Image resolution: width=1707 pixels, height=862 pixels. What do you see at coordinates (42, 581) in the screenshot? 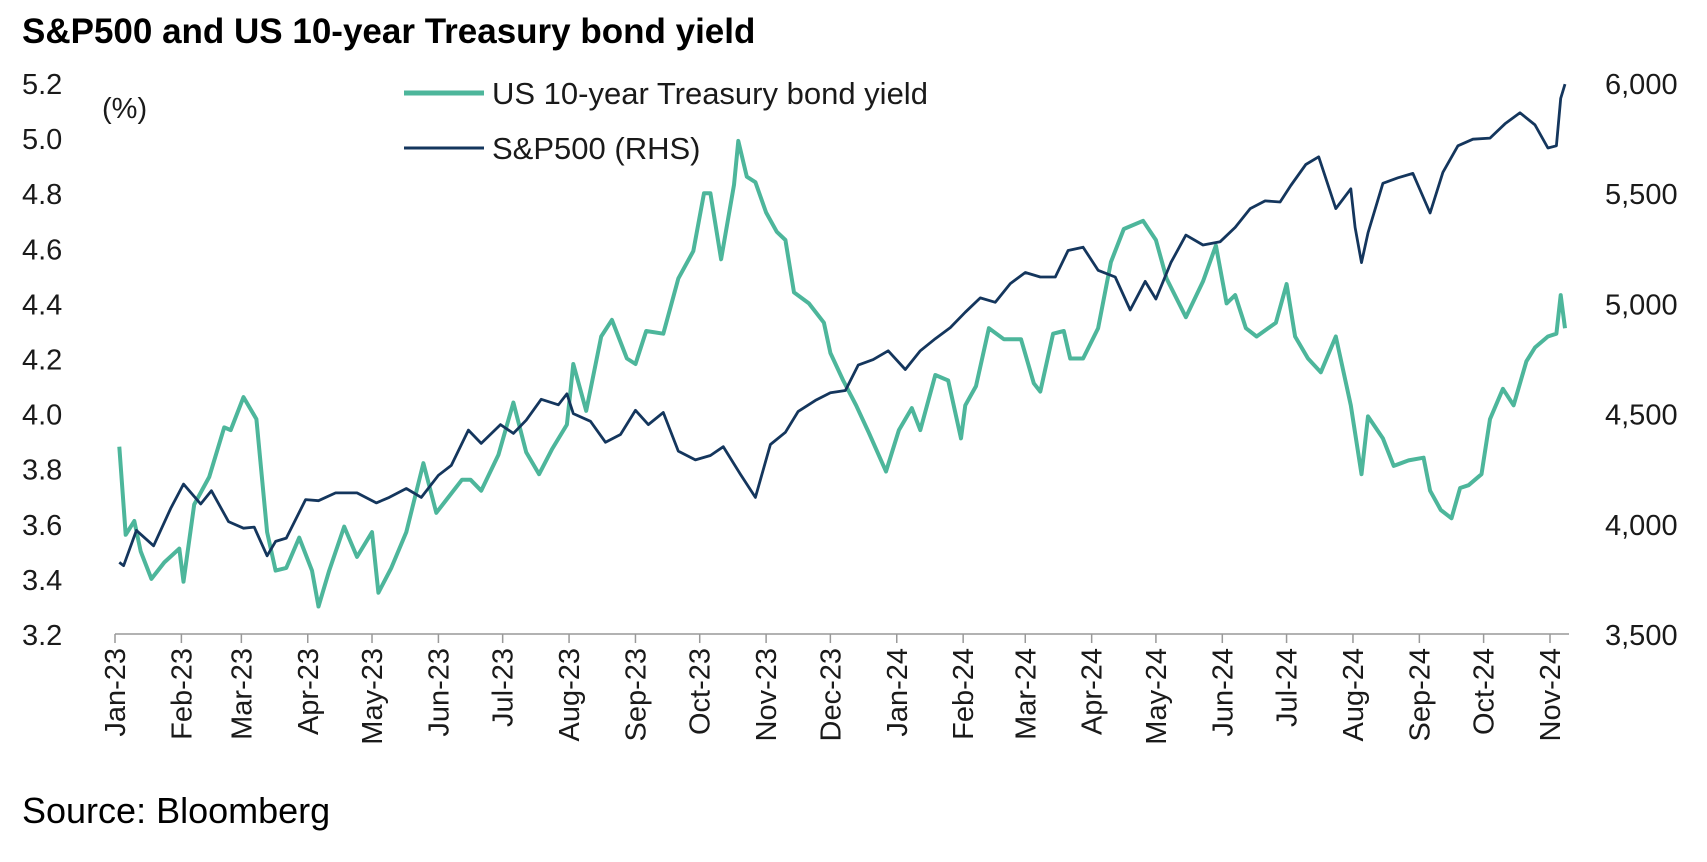
I see `left-axis-tick-label: 3.4` at bounding box center [42, 581].